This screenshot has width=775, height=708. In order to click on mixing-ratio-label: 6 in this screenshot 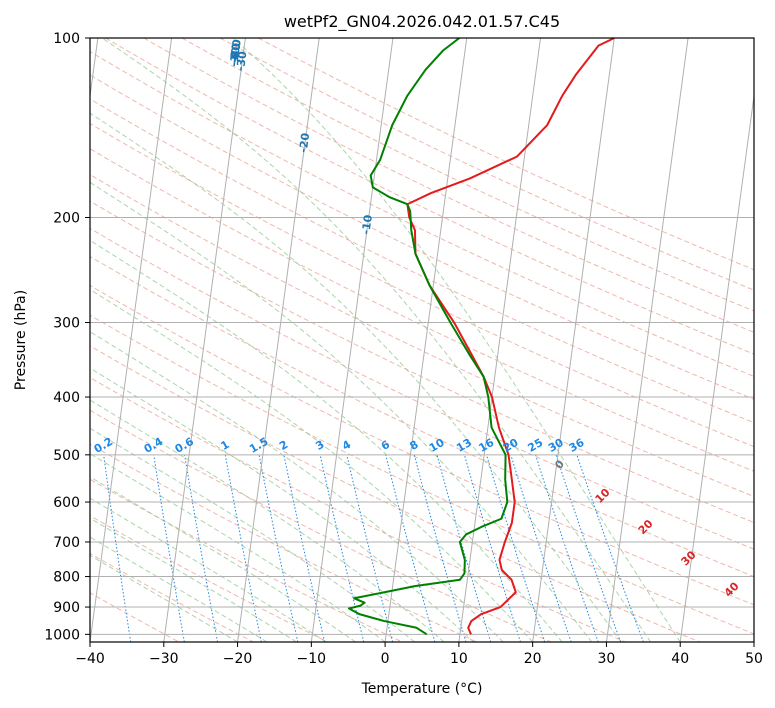, I will do `click(385, 445)`.